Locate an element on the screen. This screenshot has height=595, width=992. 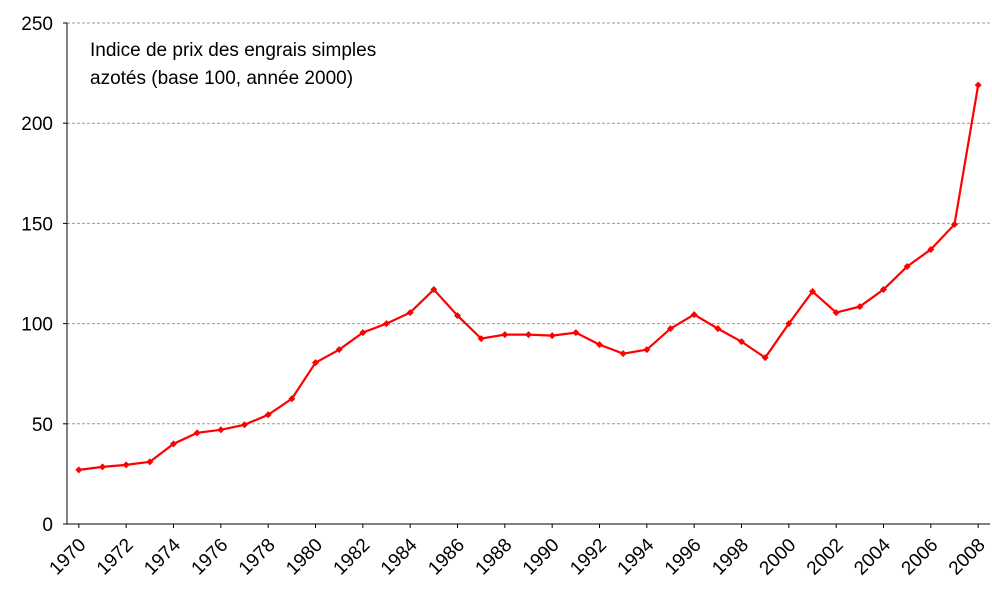
x-tick-label: 1994 is located at coordinates (636, 556).